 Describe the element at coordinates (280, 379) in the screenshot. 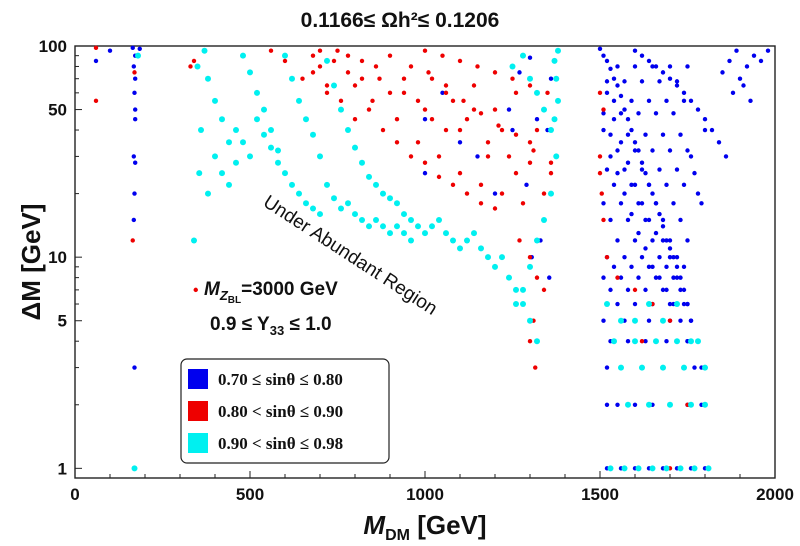

I see `legend-label-blue: 0.70 ≤ sinθ ≤ 0.80` at that location.